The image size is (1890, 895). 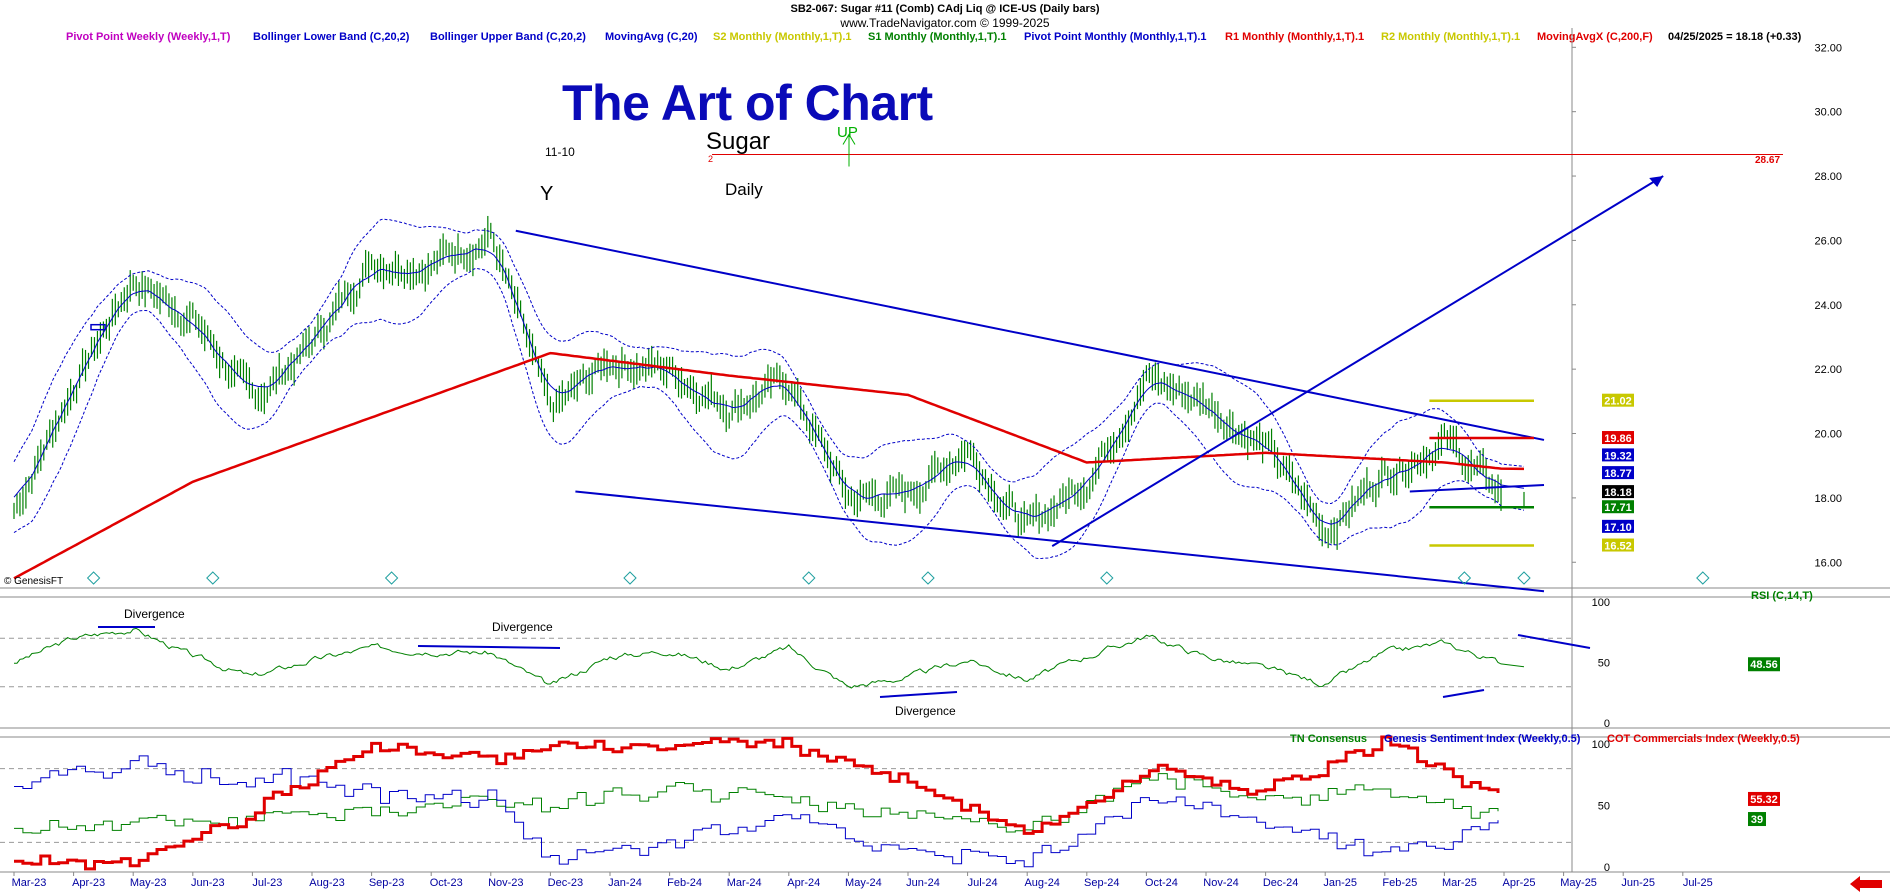 I want to click on copyright-label: © GenesisFT, so click(x=34, y=581).